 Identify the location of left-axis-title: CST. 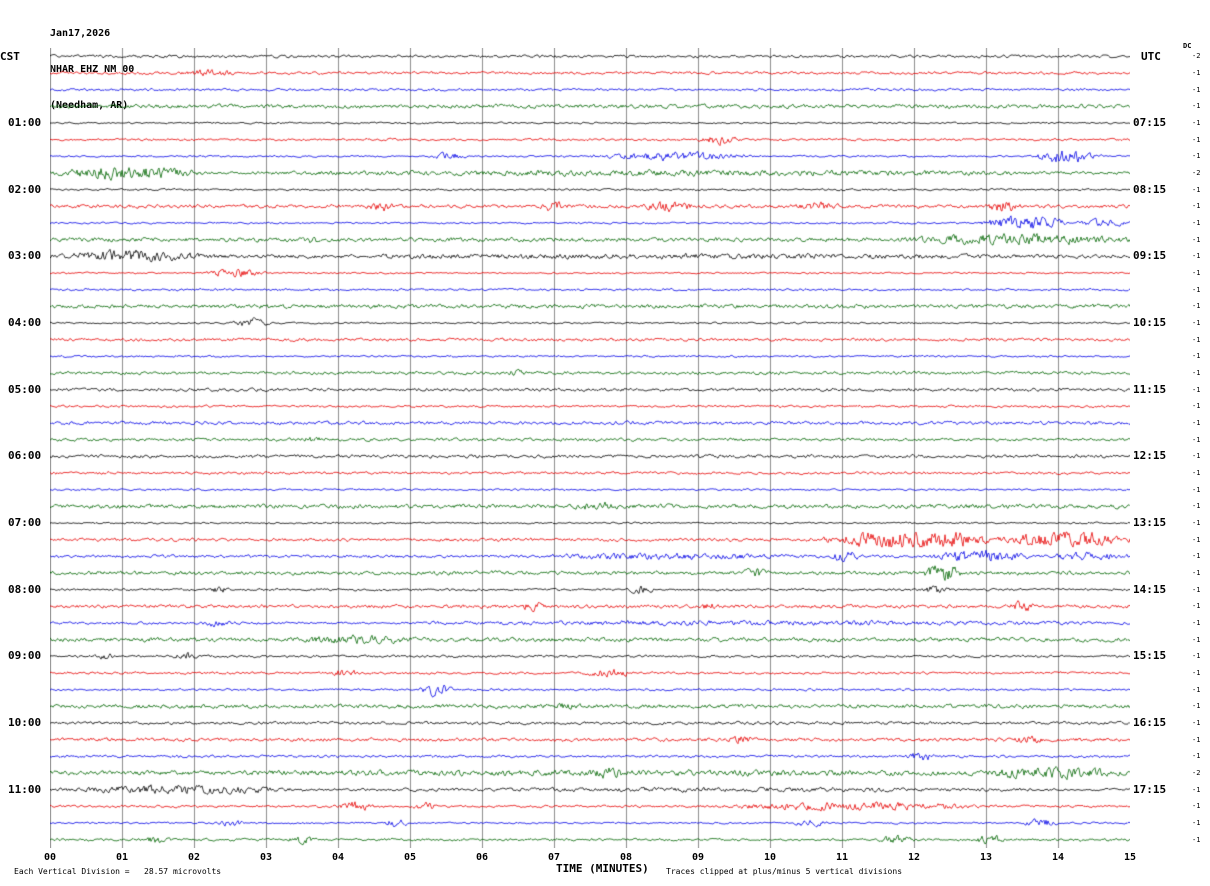
(10, 56).